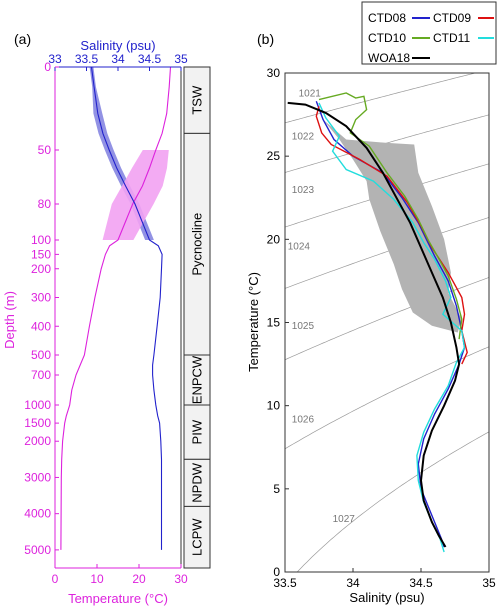 The width and height of the screenshot is (500, 613). I want to click on temperature-tick-label: 30, so click(181, 579).